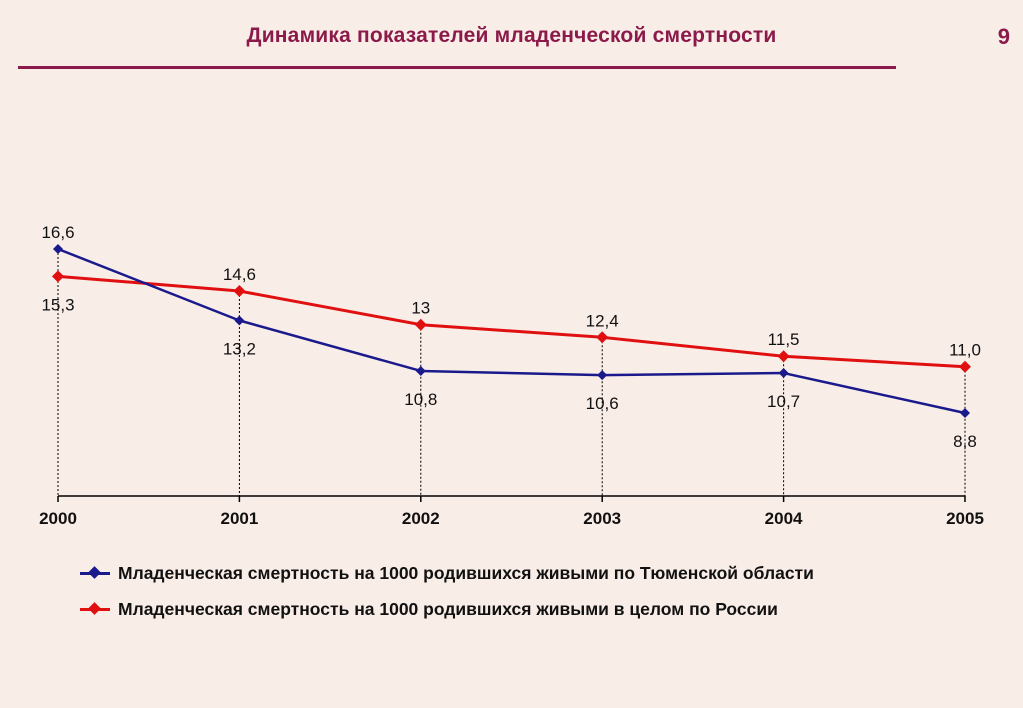  Describe the element at coordinates (239, 518) in the screenshot. I see `x-tick-label: 2001` at that location.